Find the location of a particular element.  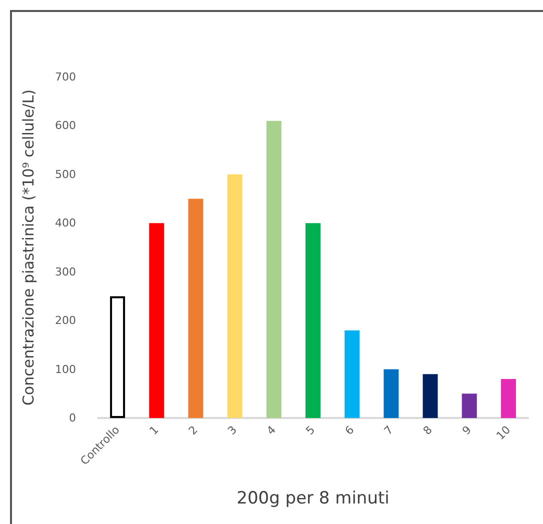

x-tick-label: 4 is located at coordinates (271, 430).